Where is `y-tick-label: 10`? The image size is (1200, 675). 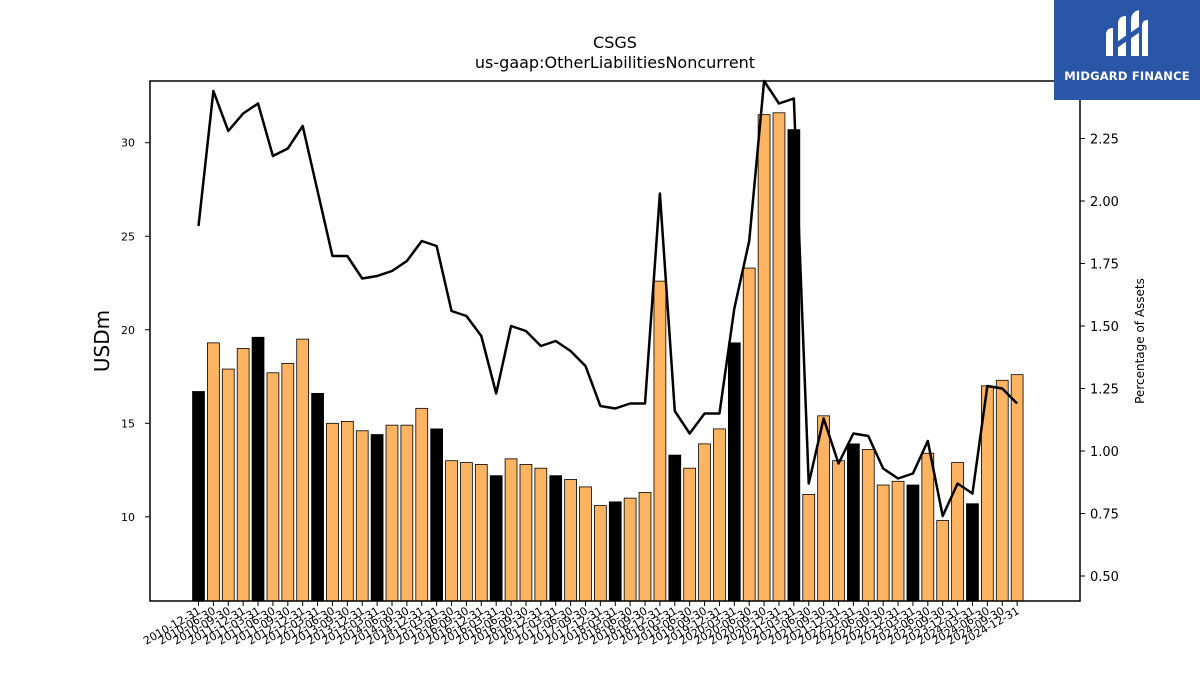
y-tick-label: 10 is located at coordinates (128, 517).